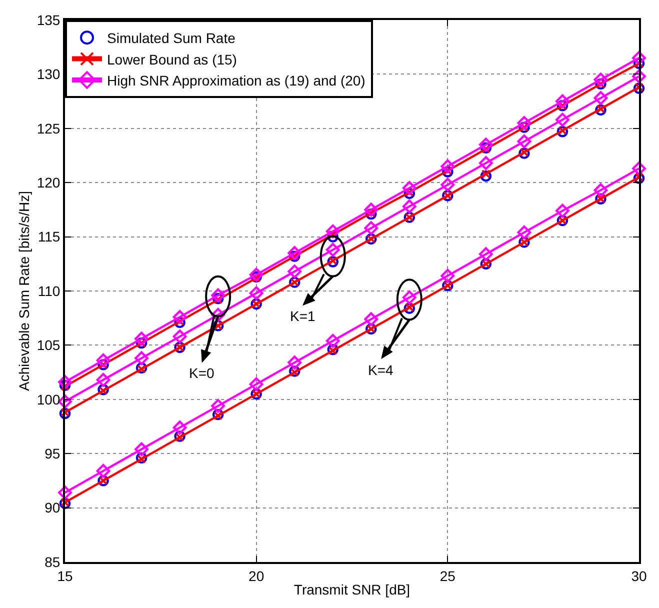  What do you see at coordinates (303, 316) in the screenshot?
I see `annotation: K=1` at bounding box center [303, 316].